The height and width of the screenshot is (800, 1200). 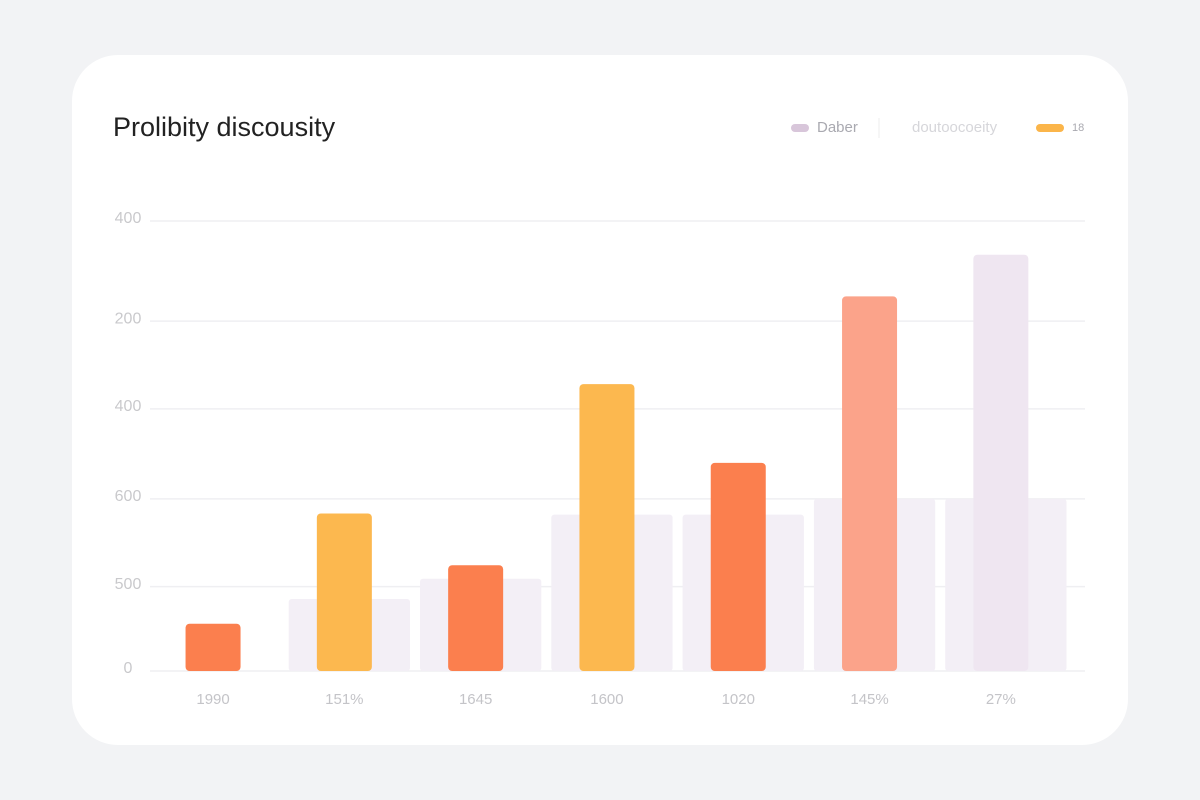 What do you see at coordinates (344, 699) in the screenshot?
I see `x-tick-label: 151%` at bounding box center [344, 699].